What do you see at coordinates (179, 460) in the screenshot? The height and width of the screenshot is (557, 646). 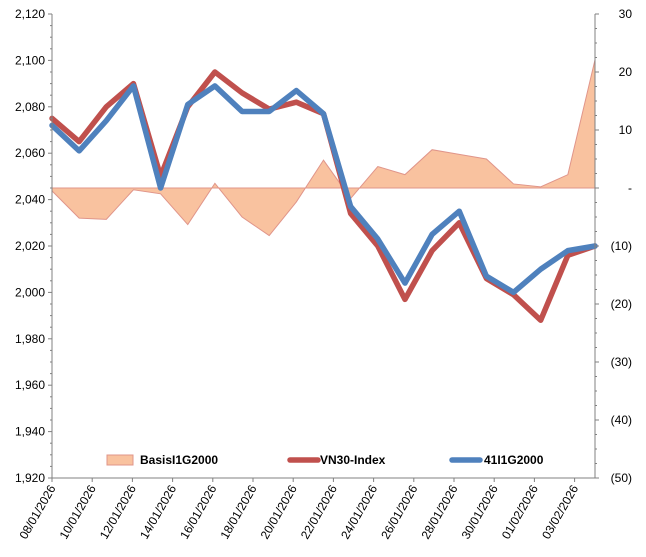 I see `legend-label-BasisI1G2000: BasisI1G2000` at bounding box center [179, 460].